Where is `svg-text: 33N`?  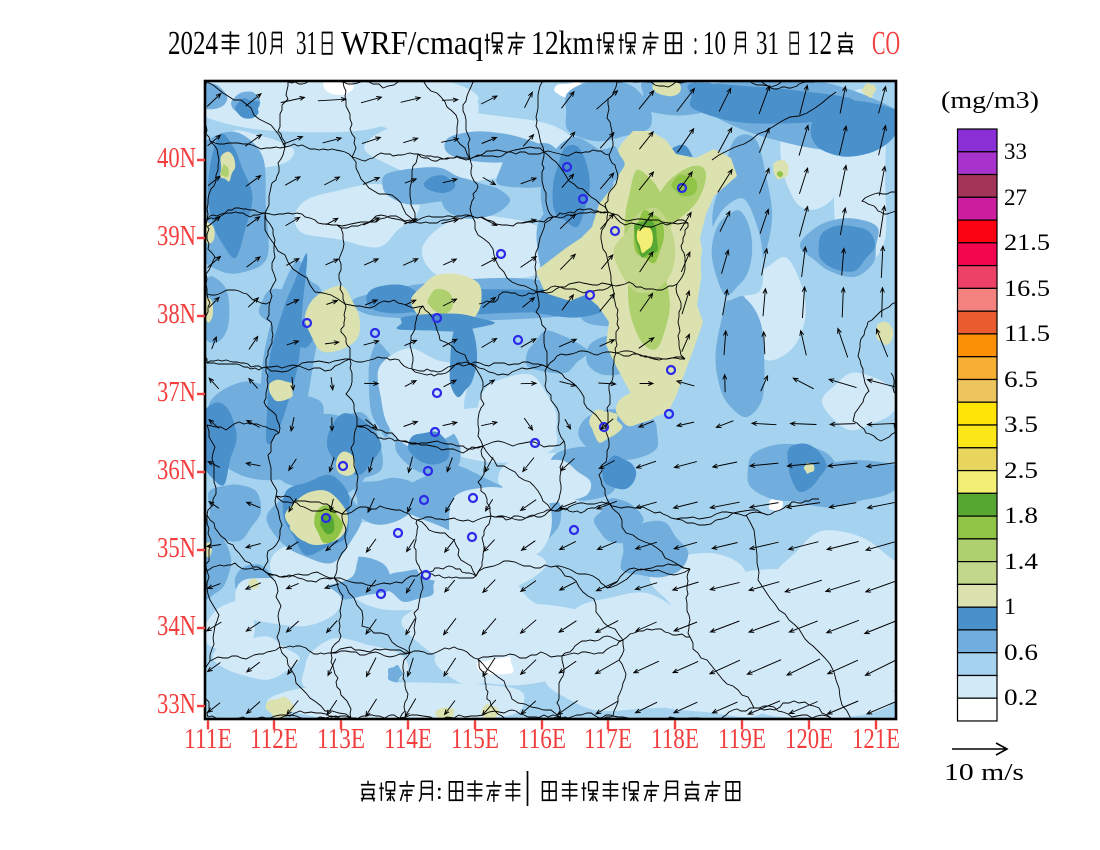
svg-text: 33N is located at coordinates (176, 704).